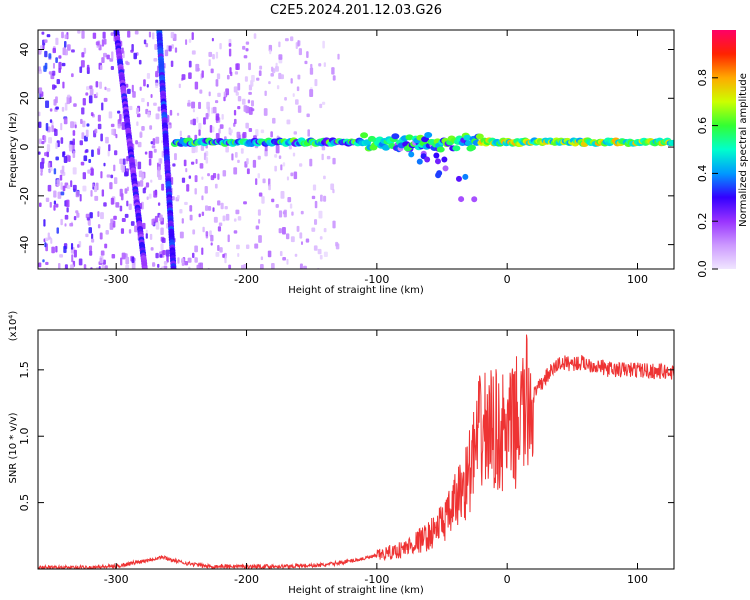  What do you see at coordinates (246, 579) in the screenshot?
I see `x-tick-label: -200` at bounding box center [246, 579].